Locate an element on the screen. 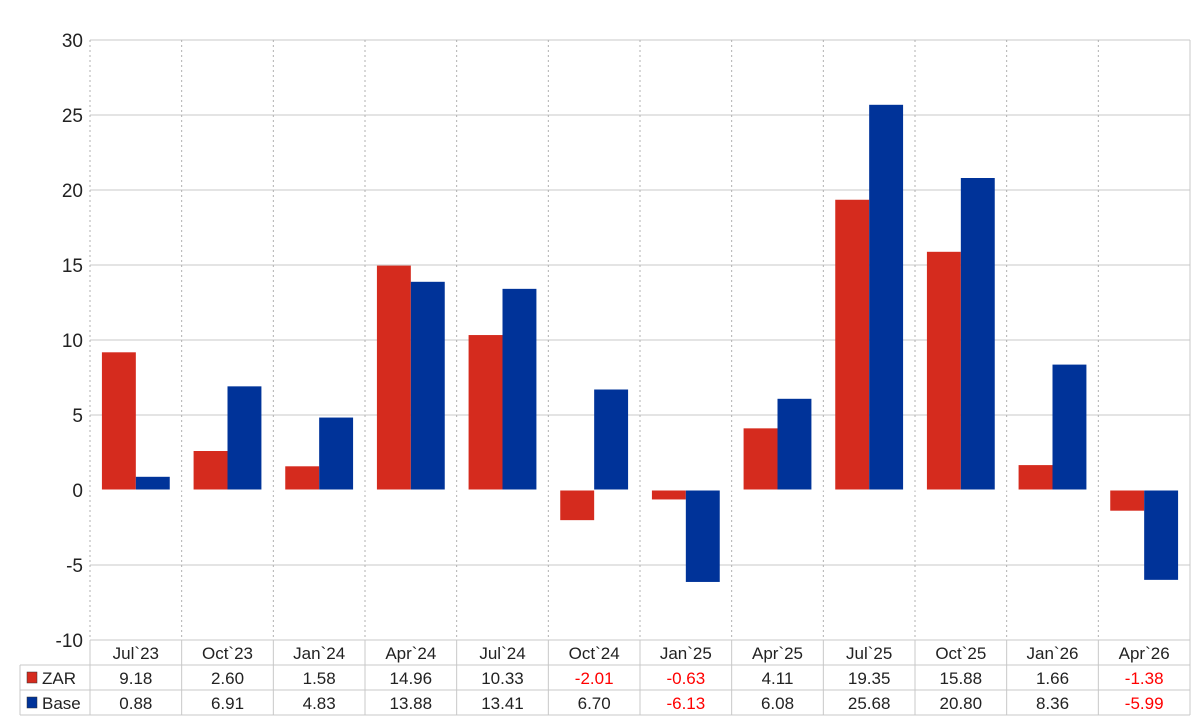 The image size is (1200, 725). y-tick-label: 30 is located at coordinates (72, 41).